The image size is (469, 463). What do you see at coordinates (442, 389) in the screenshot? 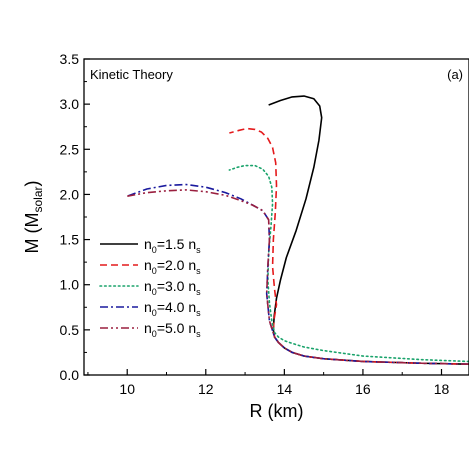
I see `x-tick-label: 18` at bounding box center [442, 389].